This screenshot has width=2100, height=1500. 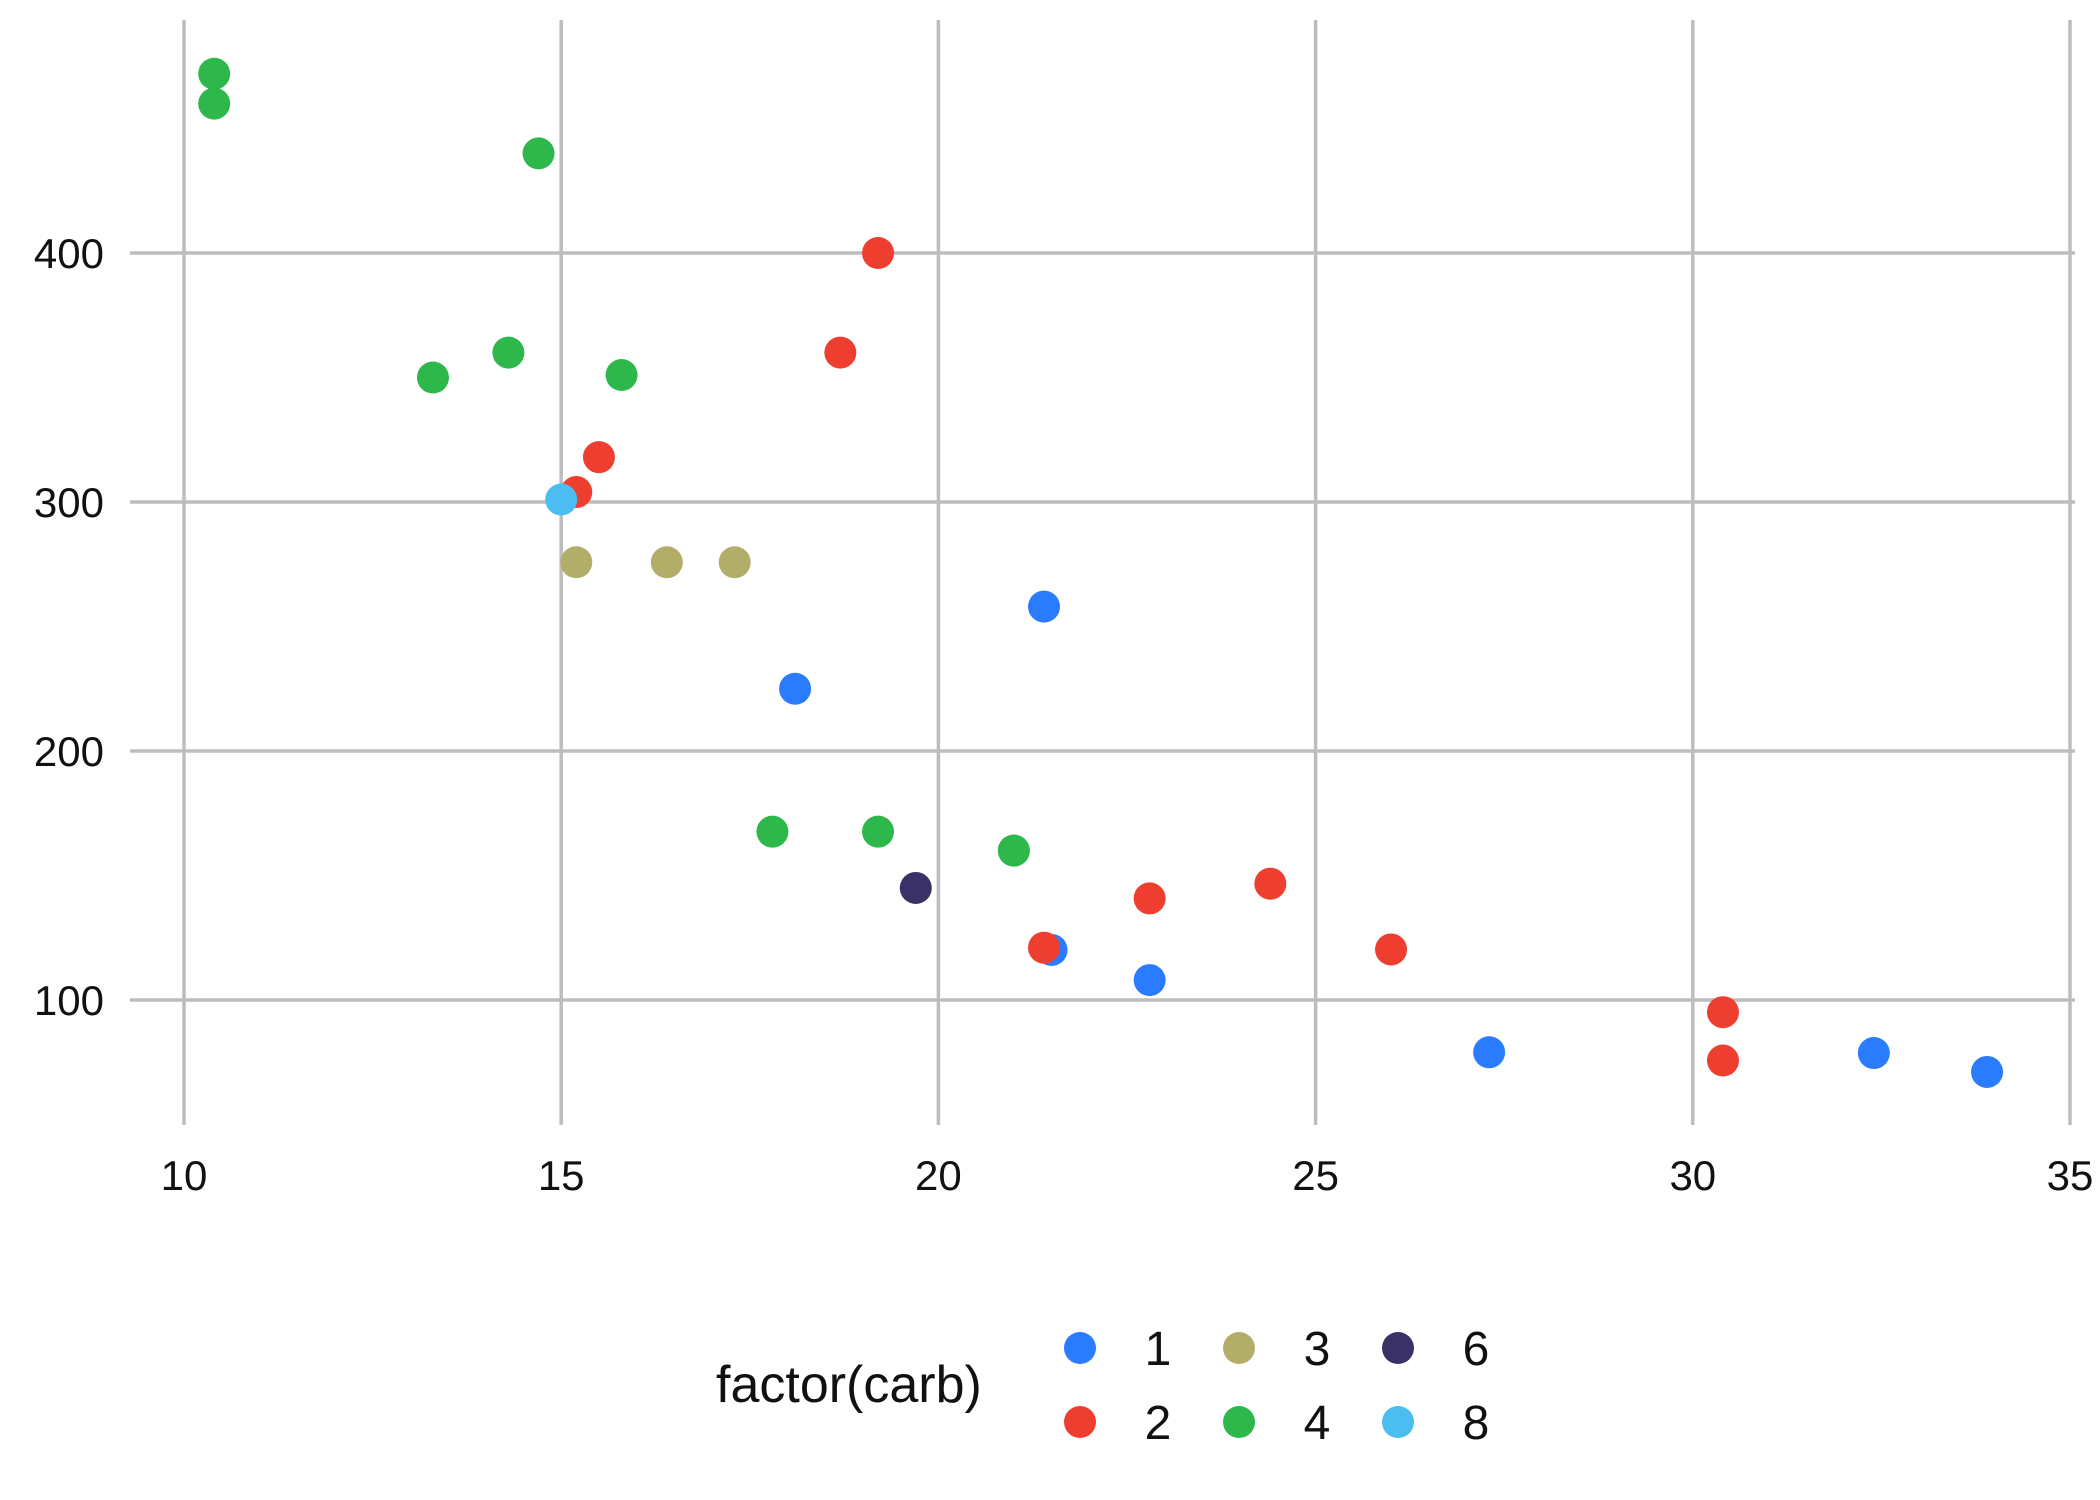 What do you see at coordinates (1158, 1423) in the screenshot?
I see `legend-label: 2` at bounding box center [1158, 1423].